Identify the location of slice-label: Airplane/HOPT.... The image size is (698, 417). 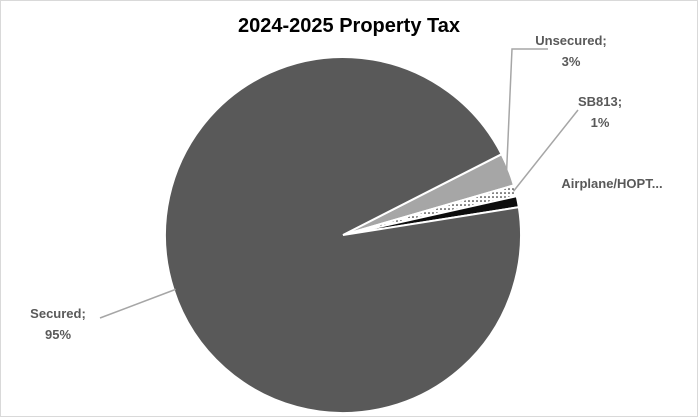
(611, 183).